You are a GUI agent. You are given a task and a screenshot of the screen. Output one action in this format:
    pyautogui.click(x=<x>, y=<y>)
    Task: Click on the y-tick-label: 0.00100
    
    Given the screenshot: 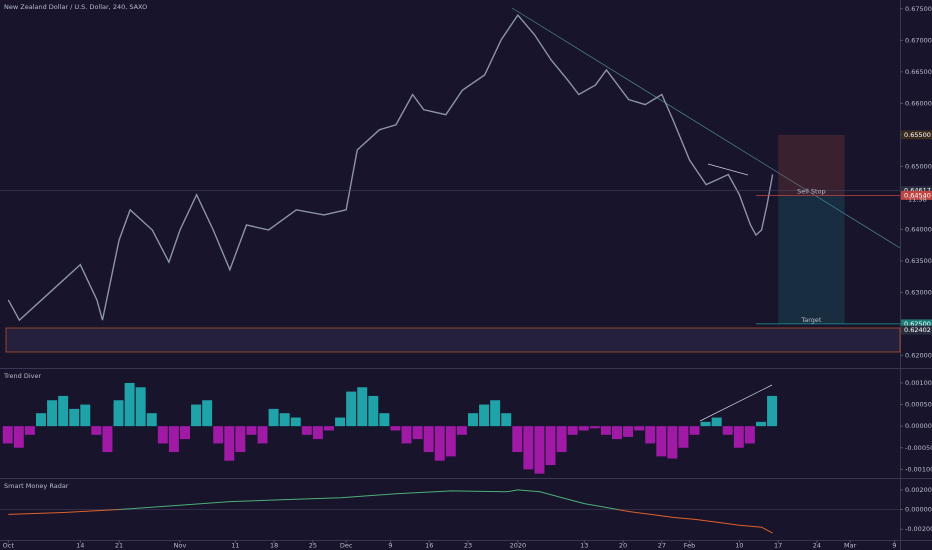 What is the action you would take?
    pyautogui.click(x=918, y=383)
    